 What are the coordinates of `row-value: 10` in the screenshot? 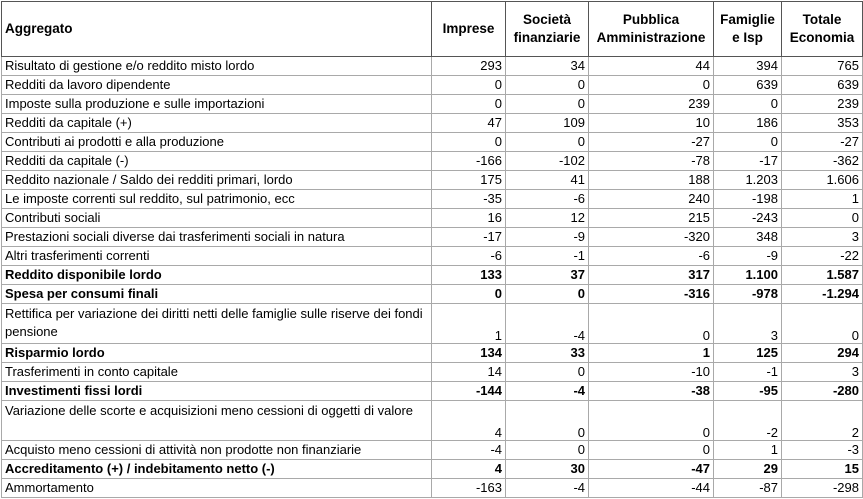 It's located at (651, 123).